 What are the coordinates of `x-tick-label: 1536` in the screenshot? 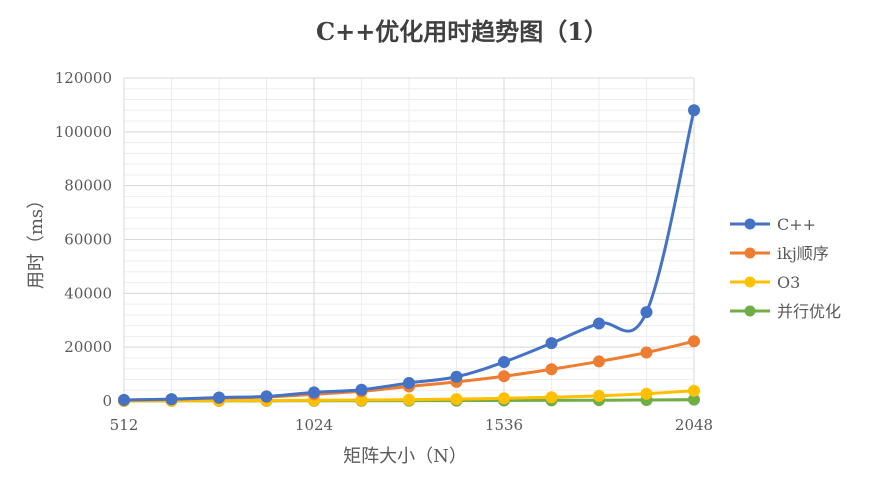 It's located at (504, 425).